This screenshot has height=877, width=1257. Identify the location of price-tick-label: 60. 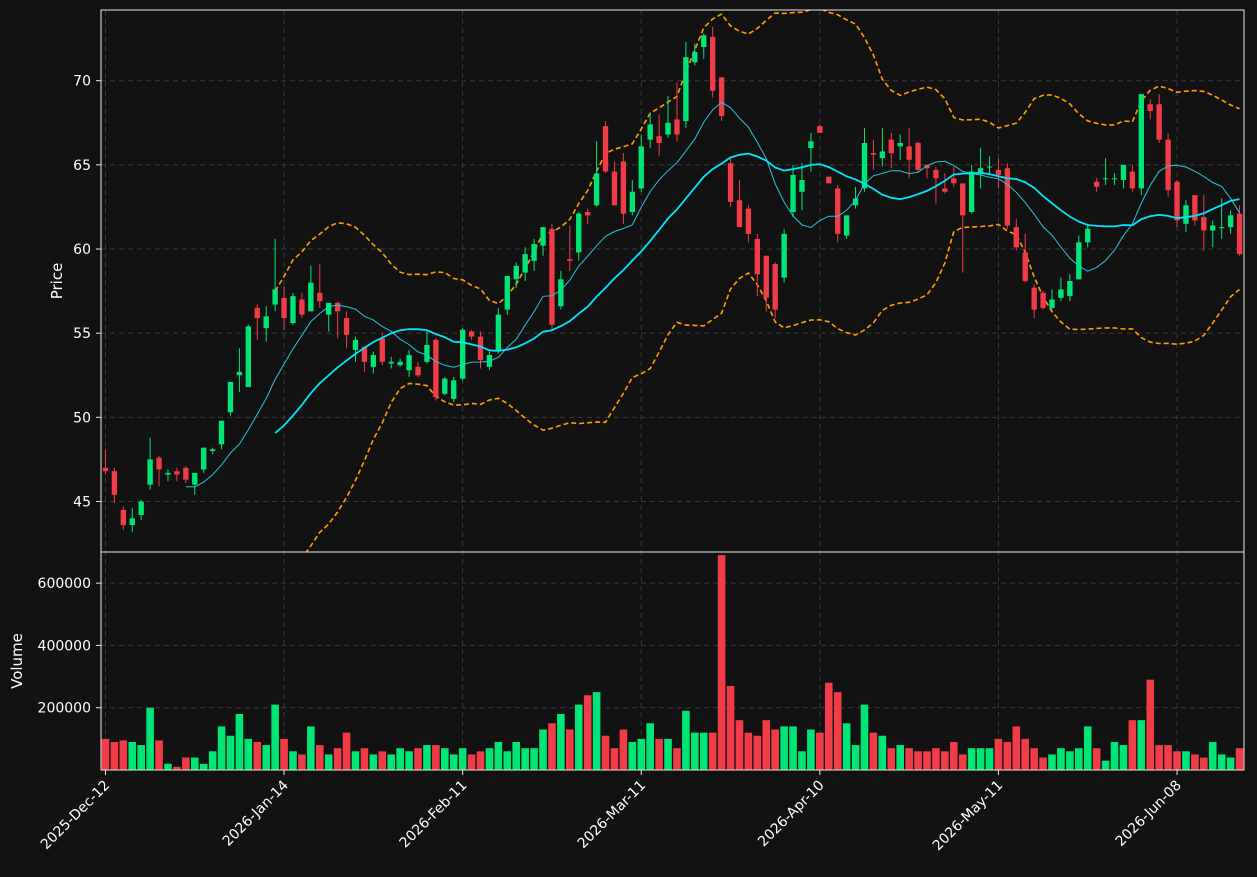
(82, 250).